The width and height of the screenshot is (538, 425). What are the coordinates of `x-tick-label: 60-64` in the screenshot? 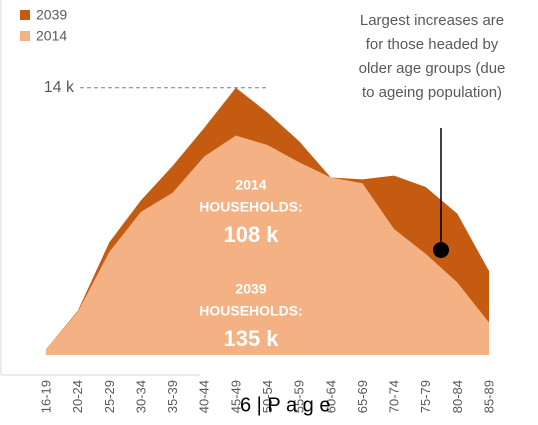 It's located at (330, 396).